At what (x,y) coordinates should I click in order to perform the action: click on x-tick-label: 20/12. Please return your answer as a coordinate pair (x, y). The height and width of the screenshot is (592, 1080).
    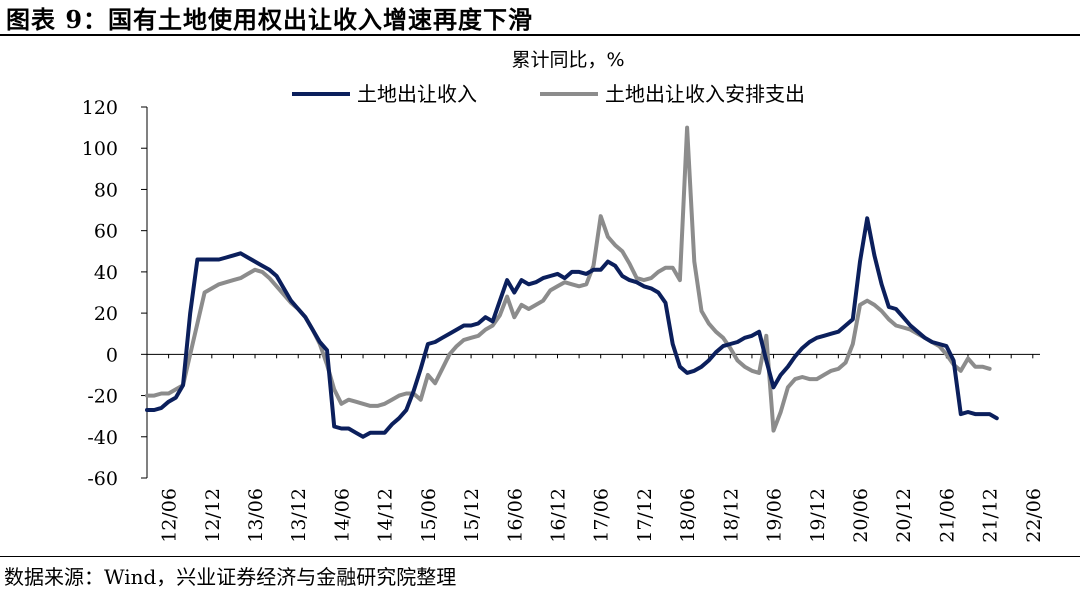
    Looking at the image, I should click on (904, 515).